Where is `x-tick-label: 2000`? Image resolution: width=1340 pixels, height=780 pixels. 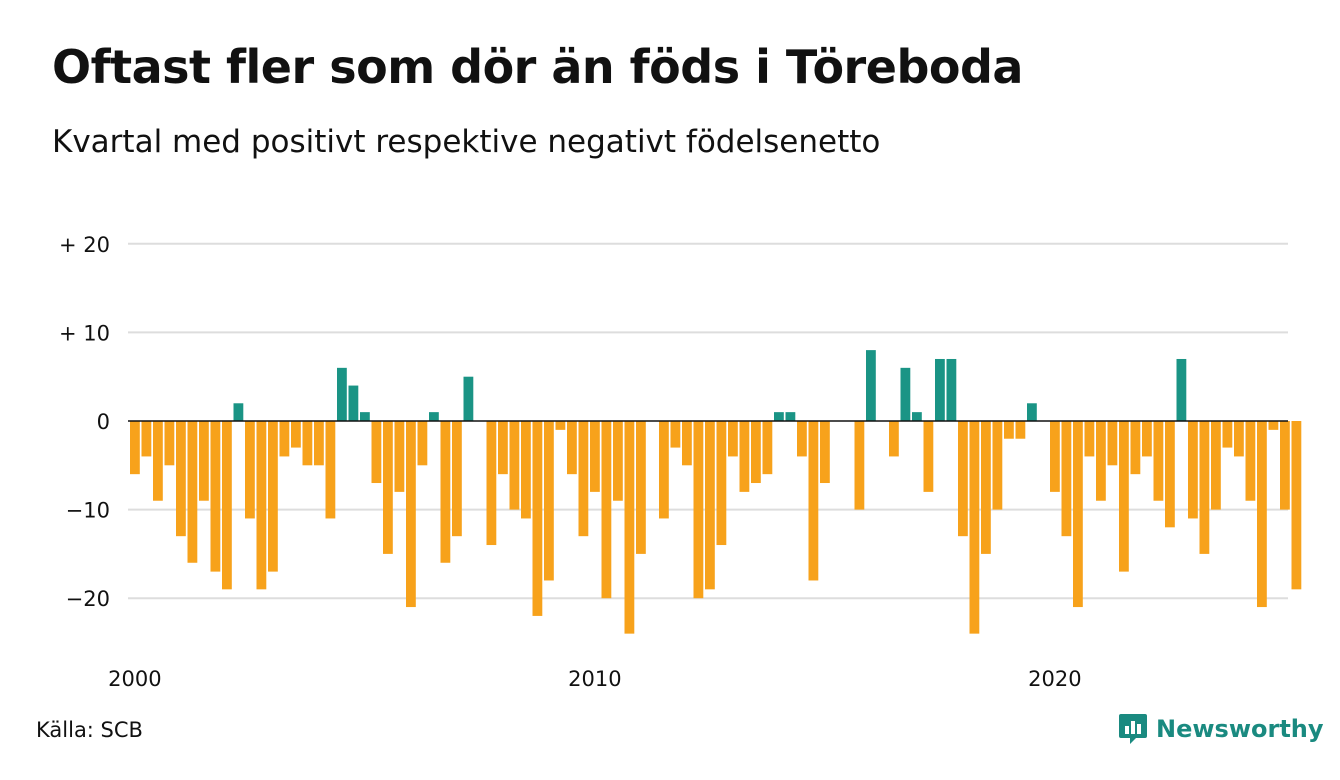 x-tick-label: 2000 is located at coordinates (134, 679).